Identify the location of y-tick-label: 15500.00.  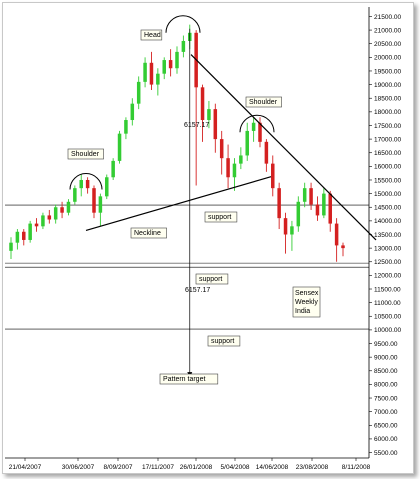
(387, 180).